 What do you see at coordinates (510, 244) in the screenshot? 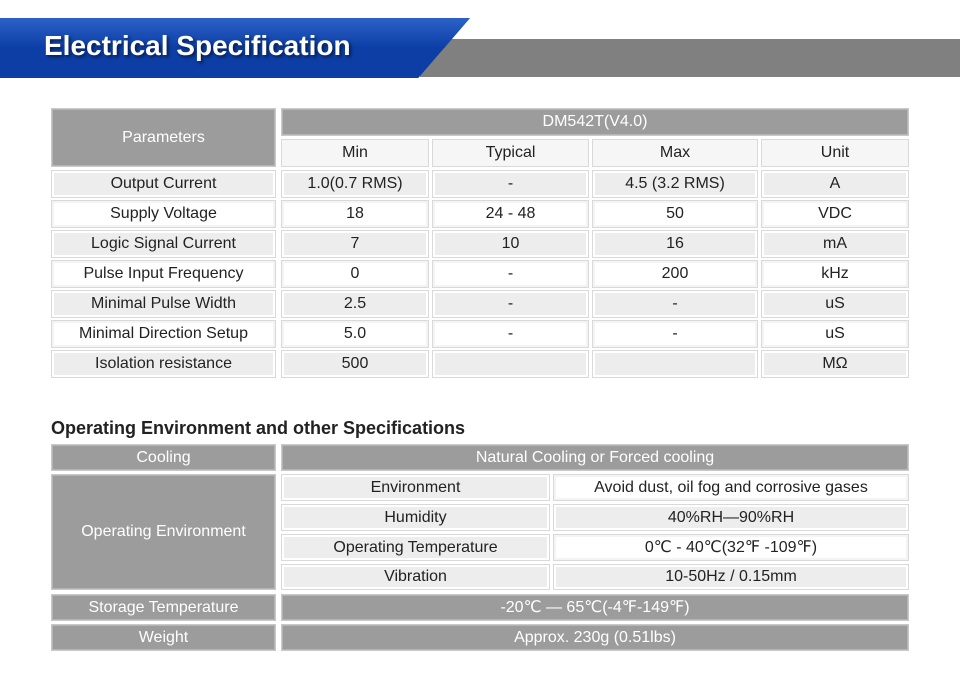
I see `cell-typical: 10` at bounding box center [510, 244].